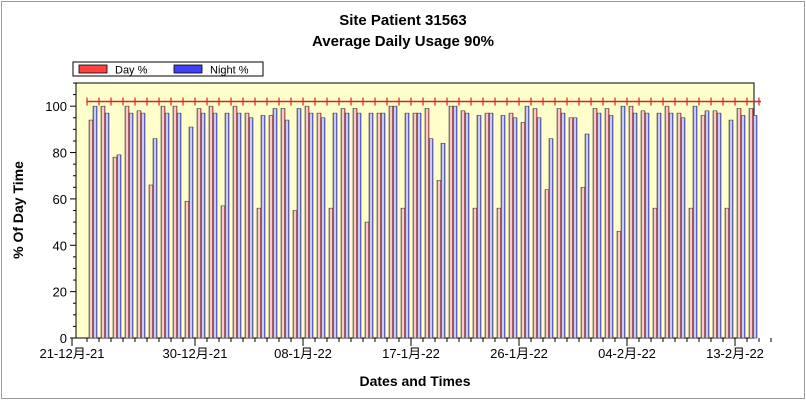 This screenshot has height=400, width=806. What do you see at coordinates (60, 153) in the screenshot?
I see `y-tick-label: 80` at bounding box center [60, 153].